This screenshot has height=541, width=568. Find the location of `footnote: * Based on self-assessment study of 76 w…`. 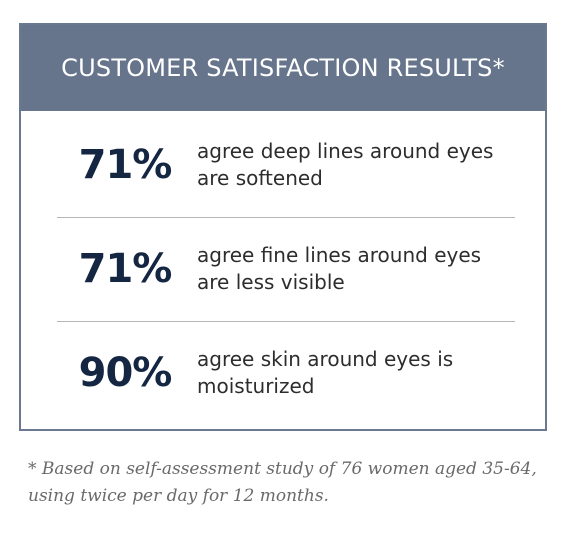

footnote: * Based on self-assessment study of 76 w… is located at coordinates (282, 483).